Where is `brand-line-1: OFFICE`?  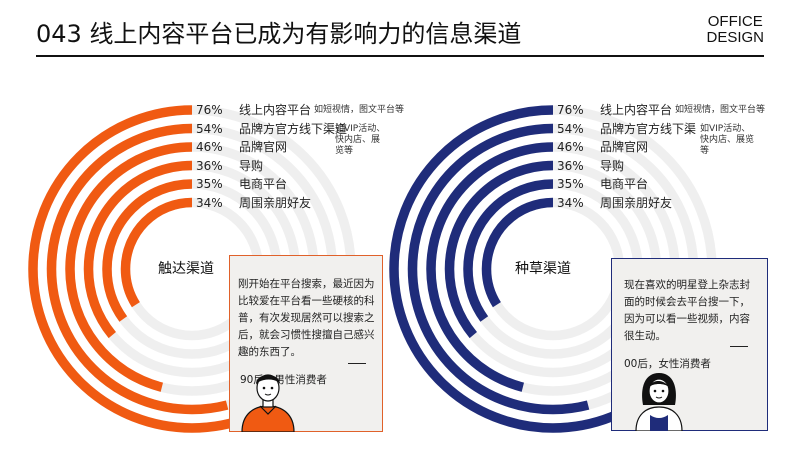 brand-line-1: OFFICE is located at coordinates (735, 21).